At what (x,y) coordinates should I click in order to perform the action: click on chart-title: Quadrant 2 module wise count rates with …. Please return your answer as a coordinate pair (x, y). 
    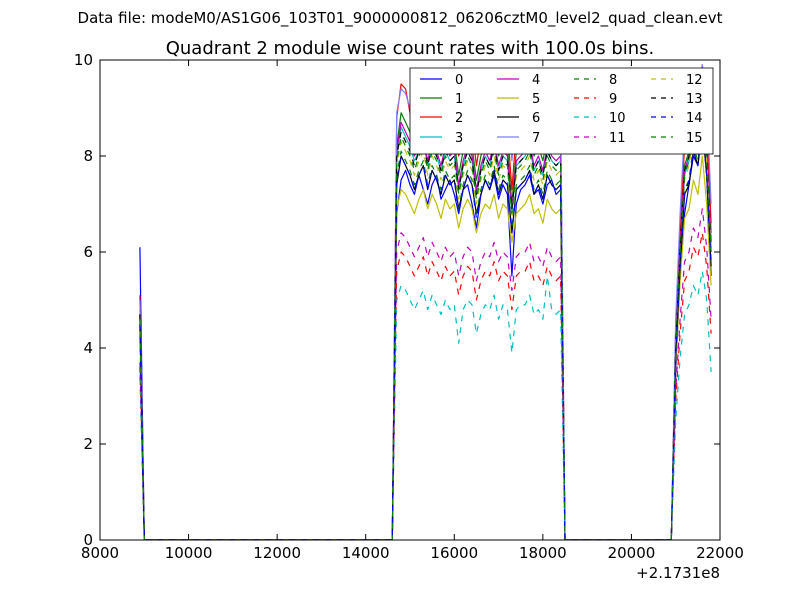
    Looking at the image, I should click on (410, 48).